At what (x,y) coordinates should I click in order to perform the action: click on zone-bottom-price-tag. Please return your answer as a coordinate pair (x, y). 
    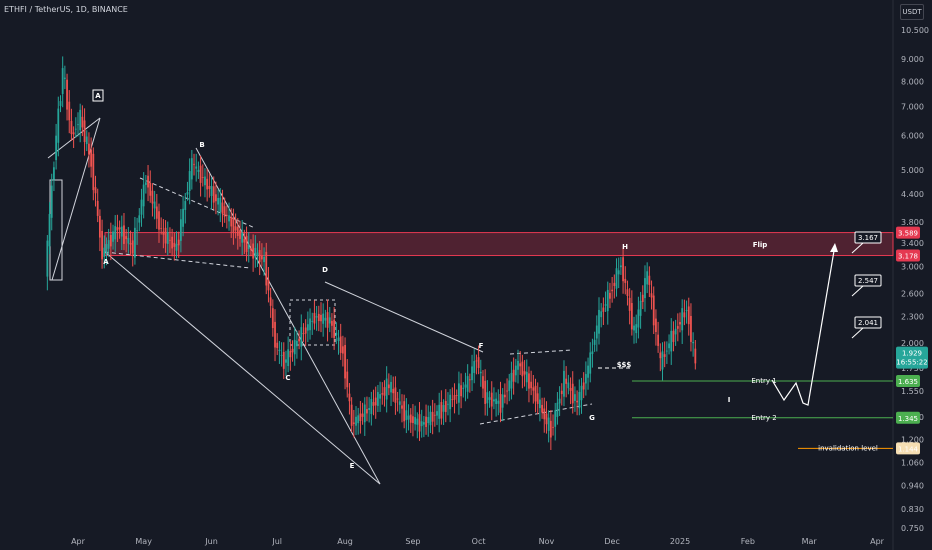
    Looking at the image, I should click on (908, 255).